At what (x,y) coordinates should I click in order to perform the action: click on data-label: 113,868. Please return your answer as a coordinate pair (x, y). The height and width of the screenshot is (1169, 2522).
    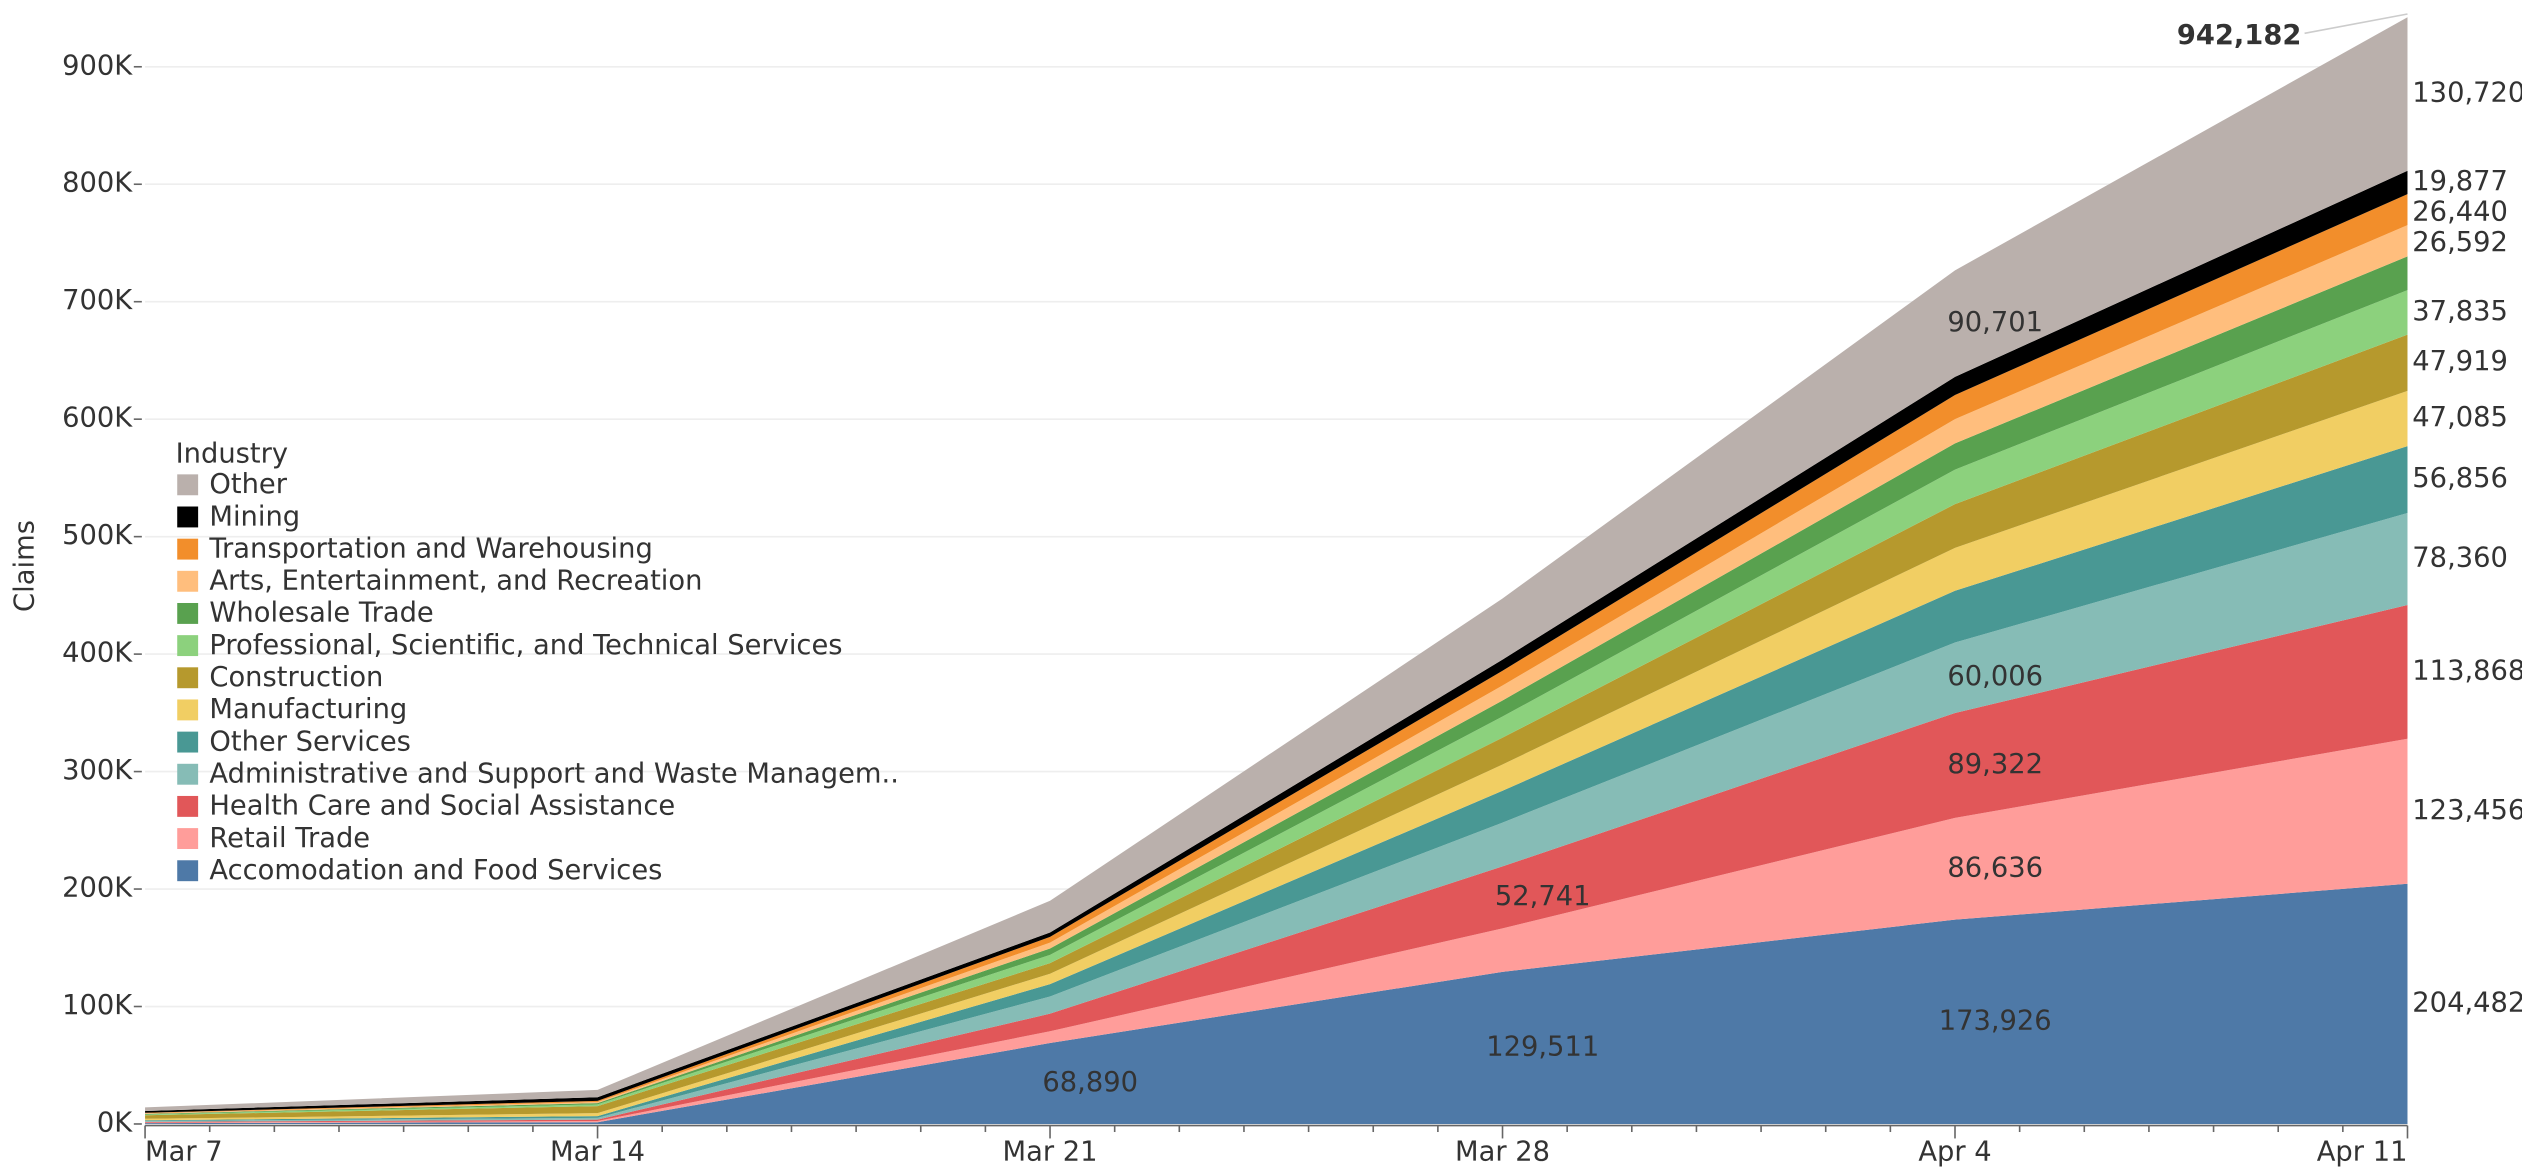
    Looking at the image, I should click on (2467, 670).